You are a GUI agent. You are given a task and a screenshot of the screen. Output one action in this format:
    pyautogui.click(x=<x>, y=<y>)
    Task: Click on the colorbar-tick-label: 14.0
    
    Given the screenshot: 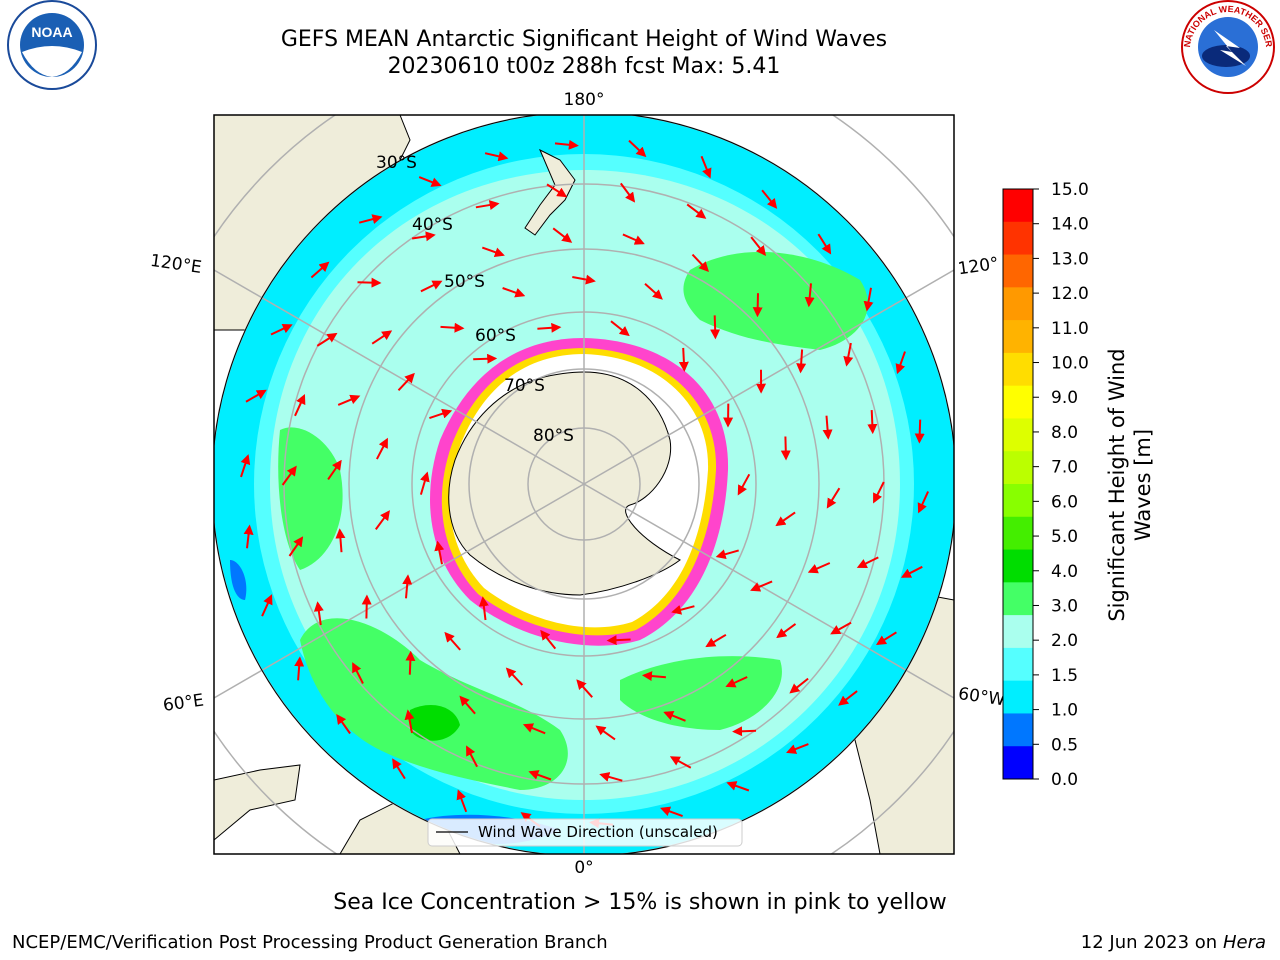 What is the action you would take?
    pyautogui.click(x=1070, y=225)
    